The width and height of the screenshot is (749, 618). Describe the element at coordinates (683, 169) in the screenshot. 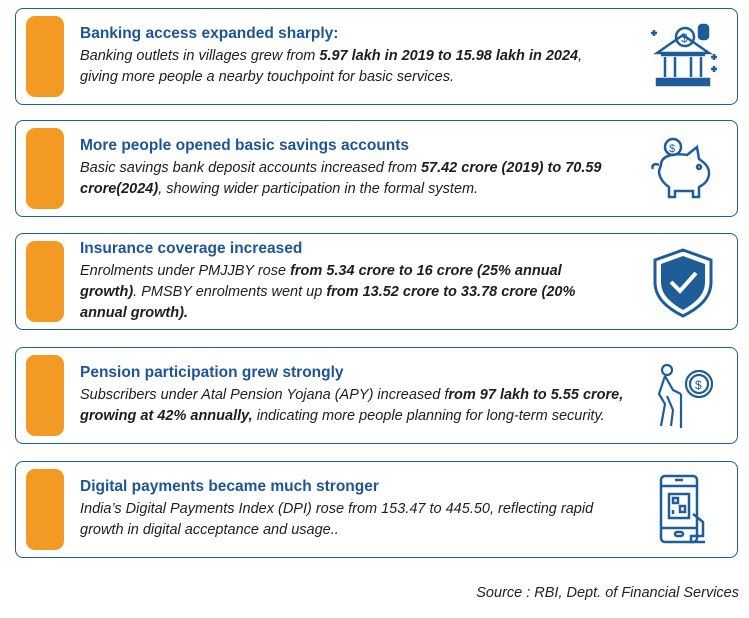

I see `piggy-bank-icon: $` at that location.